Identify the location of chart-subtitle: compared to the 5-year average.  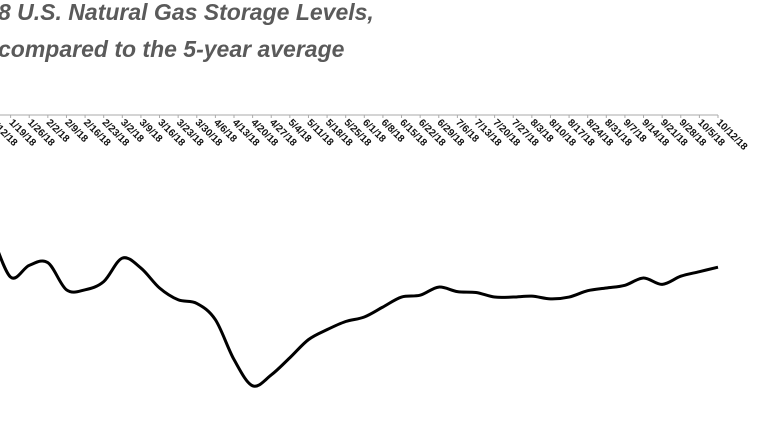
(172, 49).